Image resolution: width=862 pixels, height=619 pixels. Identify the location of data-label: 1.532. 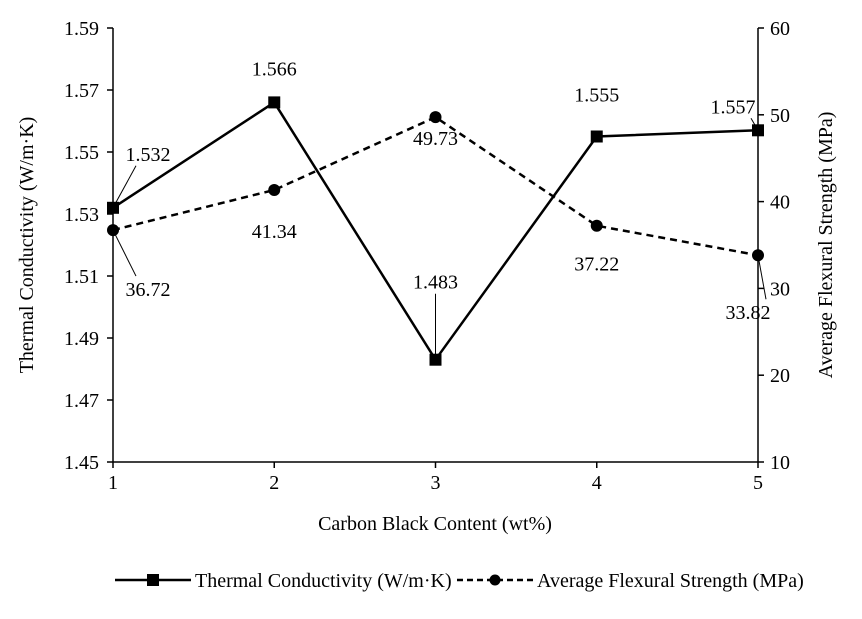
(148, 155).